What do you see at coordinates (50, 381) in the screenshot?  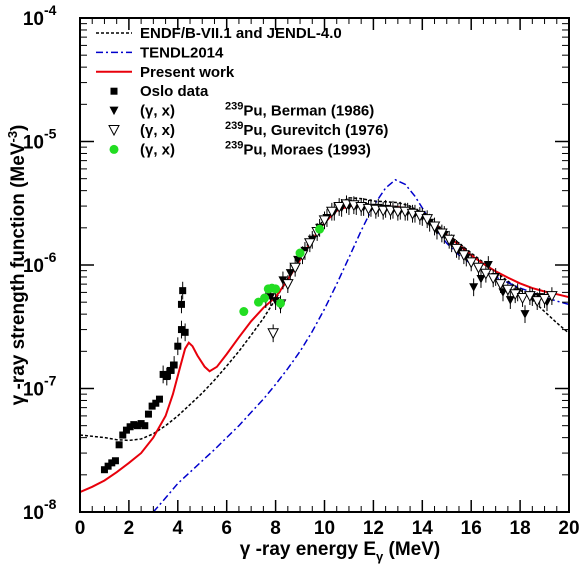 I see `y-tick-exponent: -7` at bounding box center [50, 381].